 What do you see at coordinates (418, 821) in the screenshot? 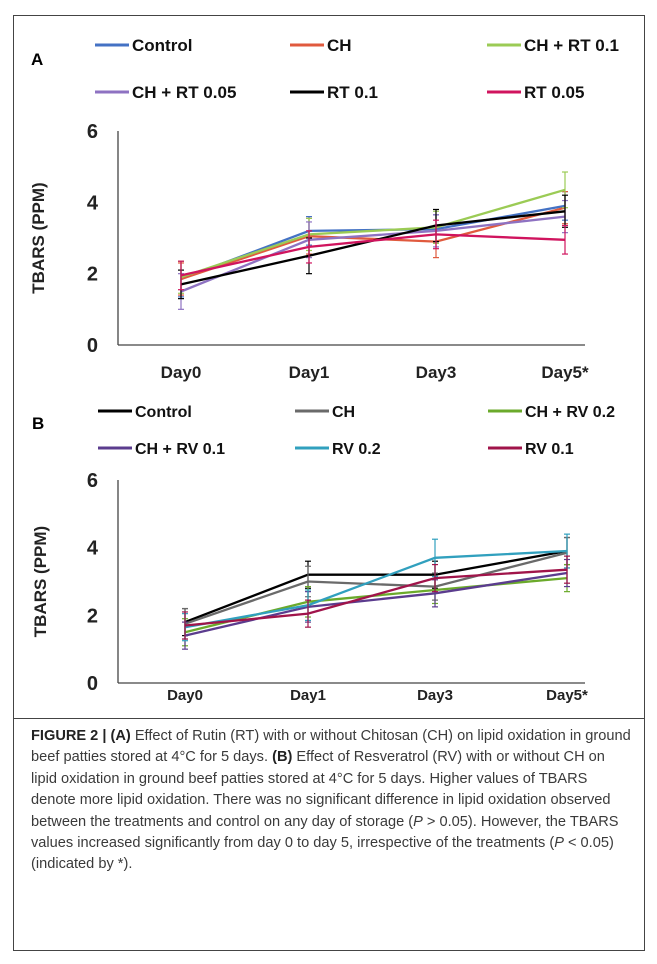
I see `caption-p1: P` at bounding box center [418, 821].